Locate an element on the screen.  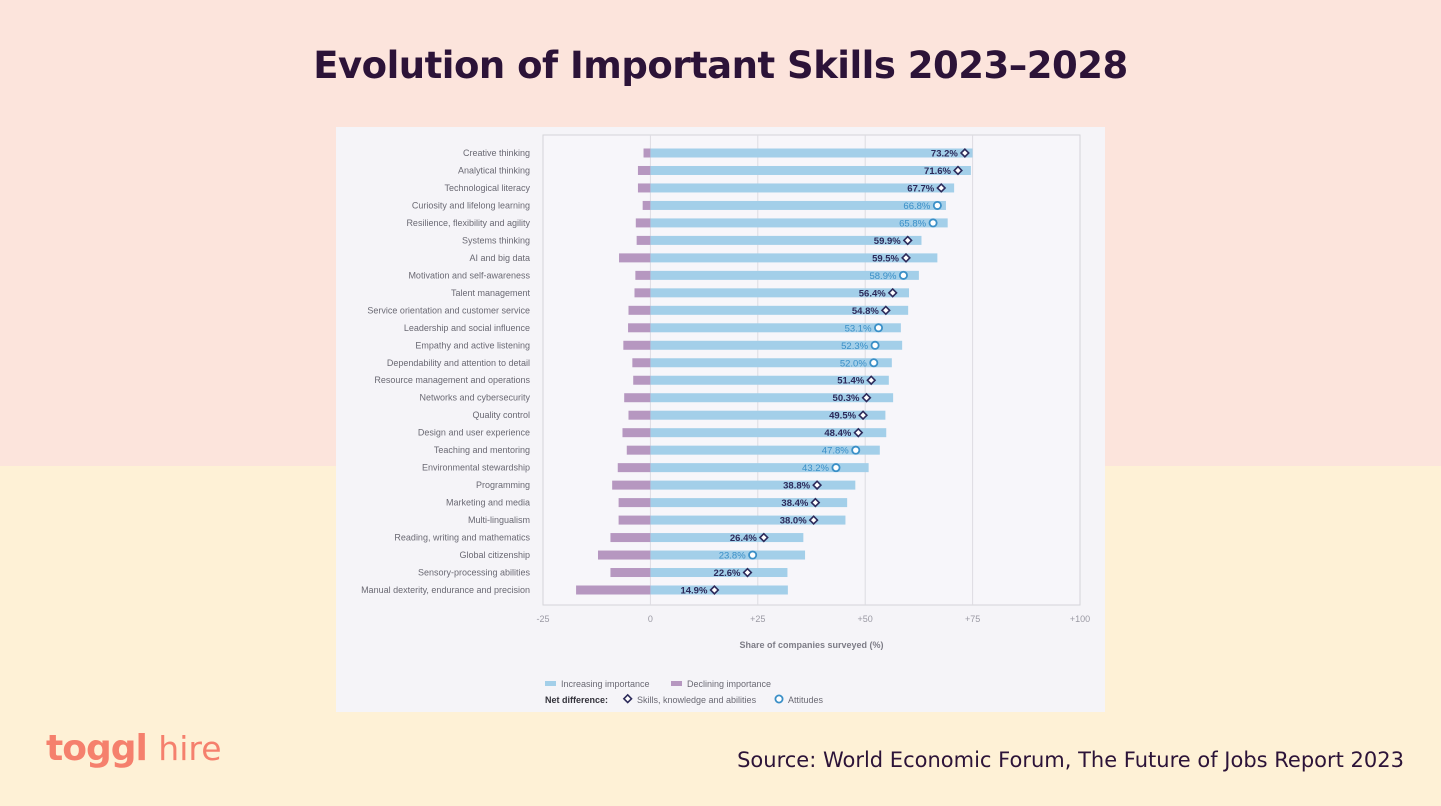
x-tick-label: +100 is located at coordinates (1080, 619).